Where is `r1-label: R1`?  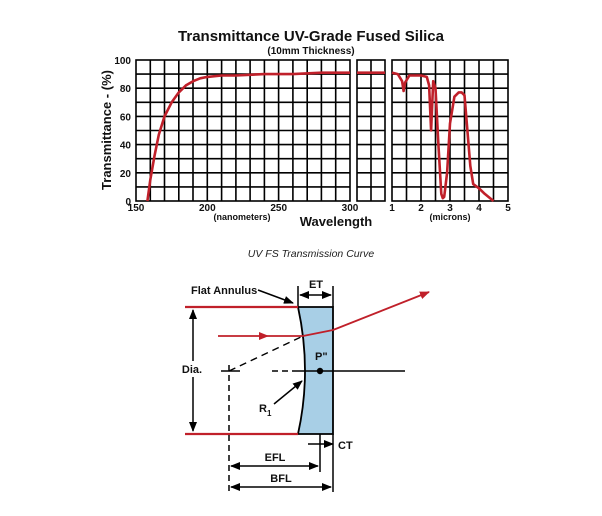 r1-label: R1 is located at coordinates (265, 410).